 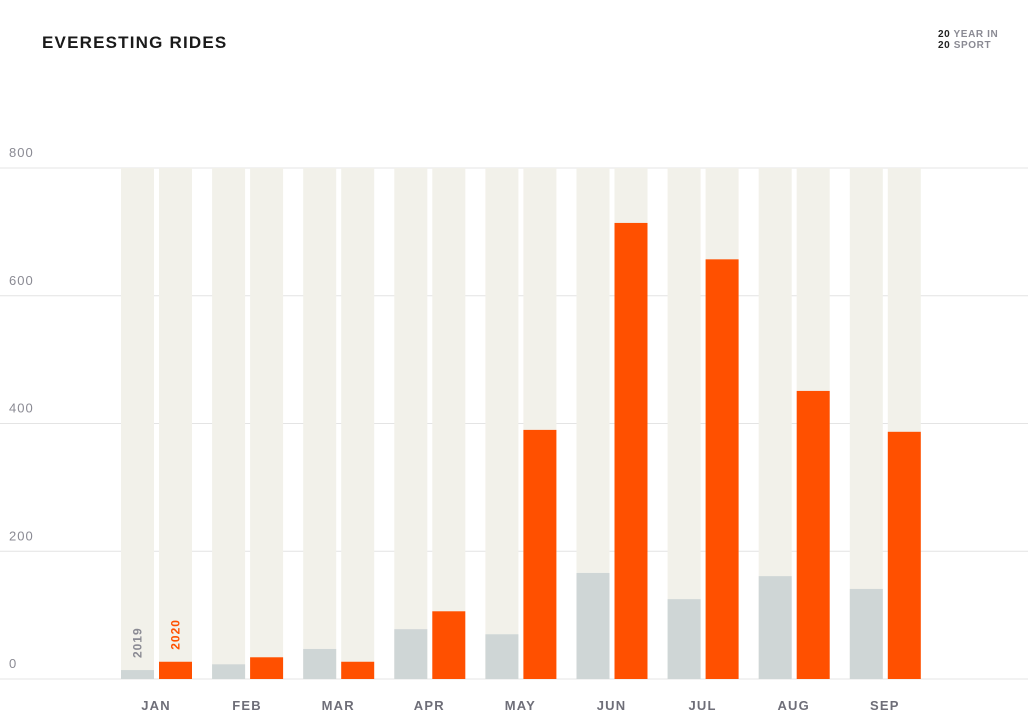 I want to click on bar-2019-feb, so click(x=229, y=671).